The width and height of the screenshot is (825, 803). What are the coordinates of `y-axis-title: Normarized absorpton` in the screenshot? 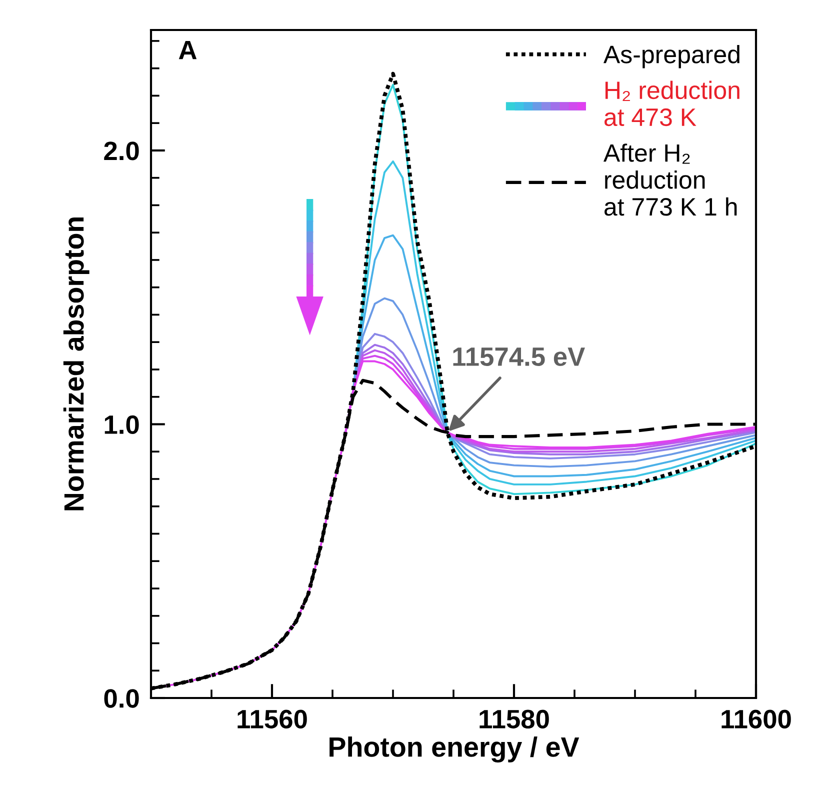 It's located at (76, 364).